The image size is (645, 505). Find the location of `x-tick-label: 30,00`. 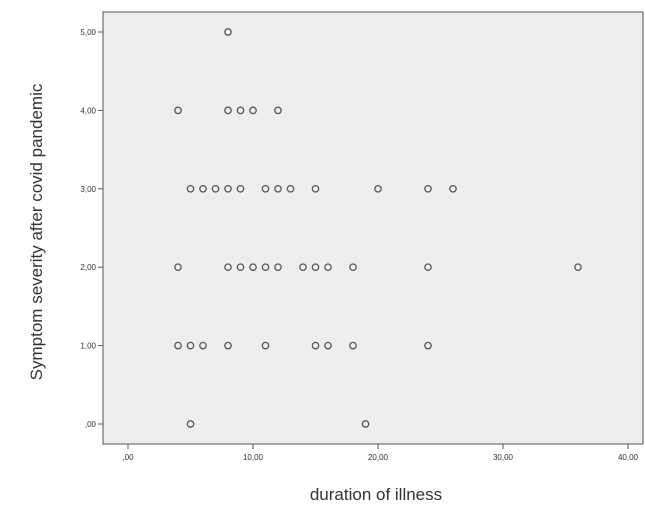

x-tick-label: 30,00 is located at coordinates (503, 457).